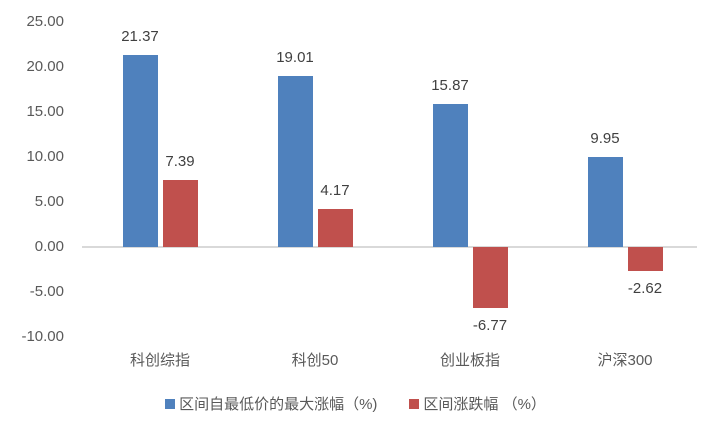  Describe the element at coordinates (335, 191) in the screenshot. I see `data-label: 4.17` at that location.